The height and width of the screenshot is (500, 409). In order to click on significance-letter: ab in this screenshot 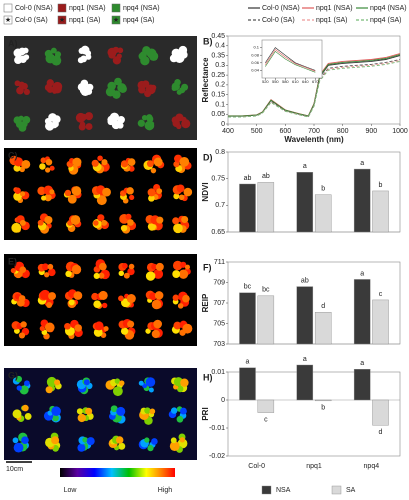, I will do `click(305, 280)`.